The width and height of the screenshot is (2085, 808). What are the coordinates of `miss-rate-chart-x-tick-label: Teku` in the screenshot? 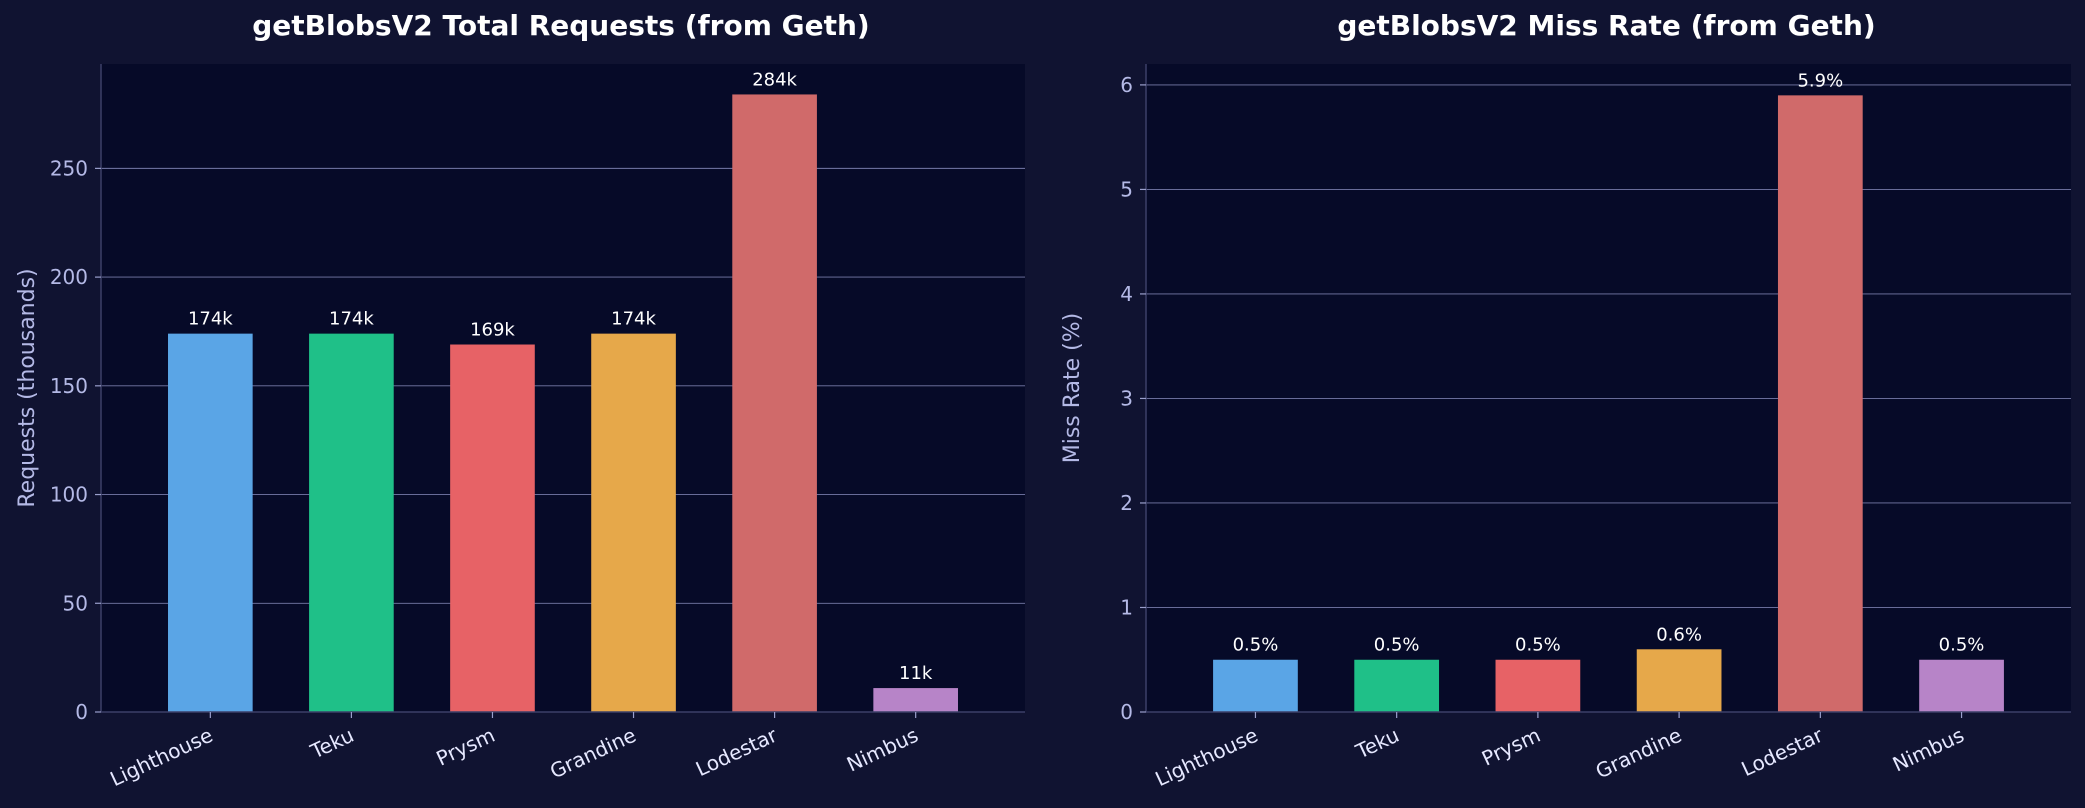 It's located at (1377, 743).